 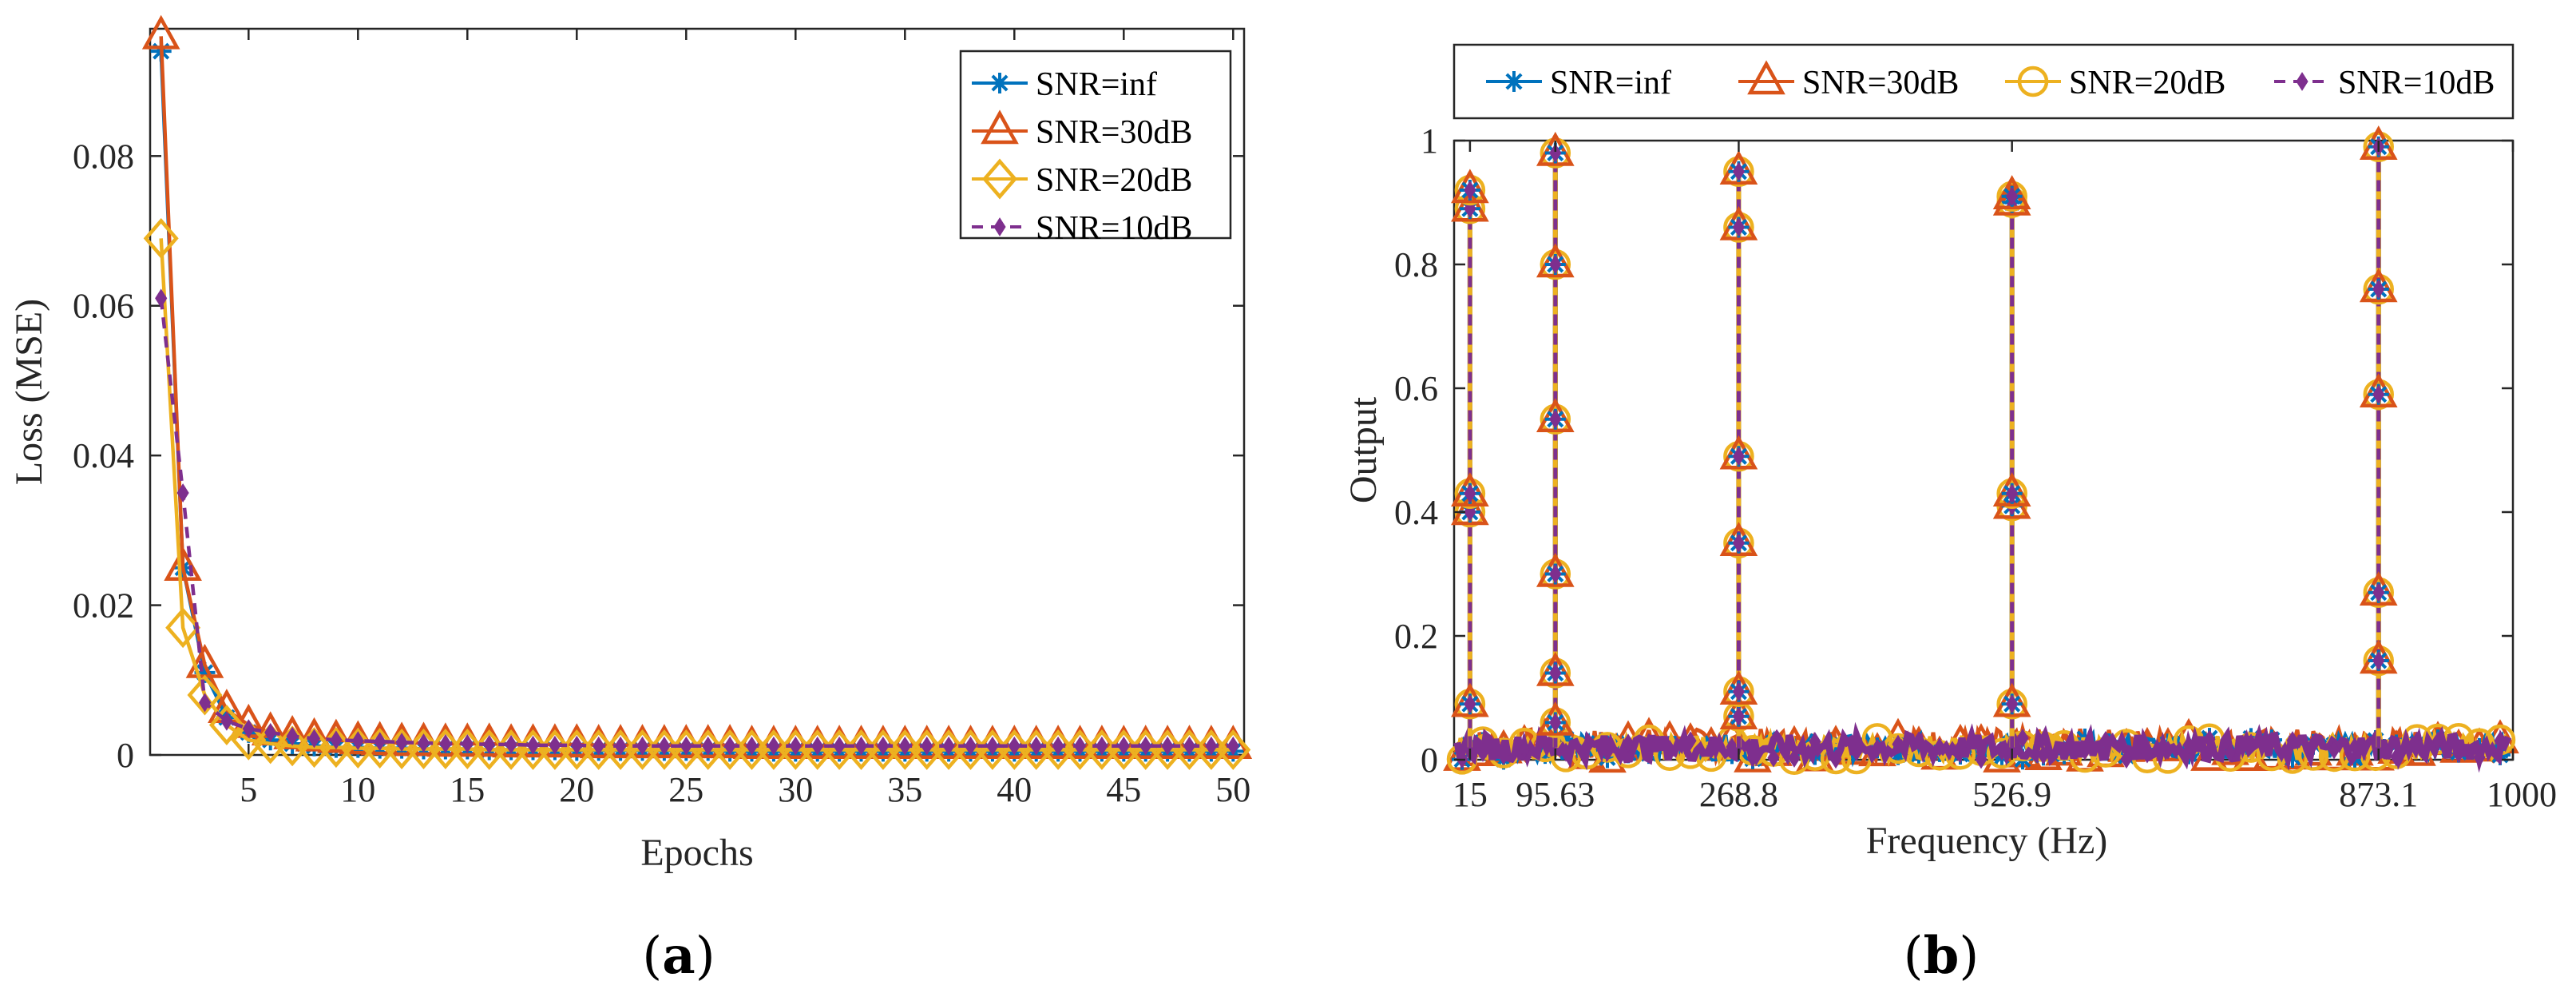 I want to click on peak-point-b-0-0-db20, so click(x=1470, y=704).